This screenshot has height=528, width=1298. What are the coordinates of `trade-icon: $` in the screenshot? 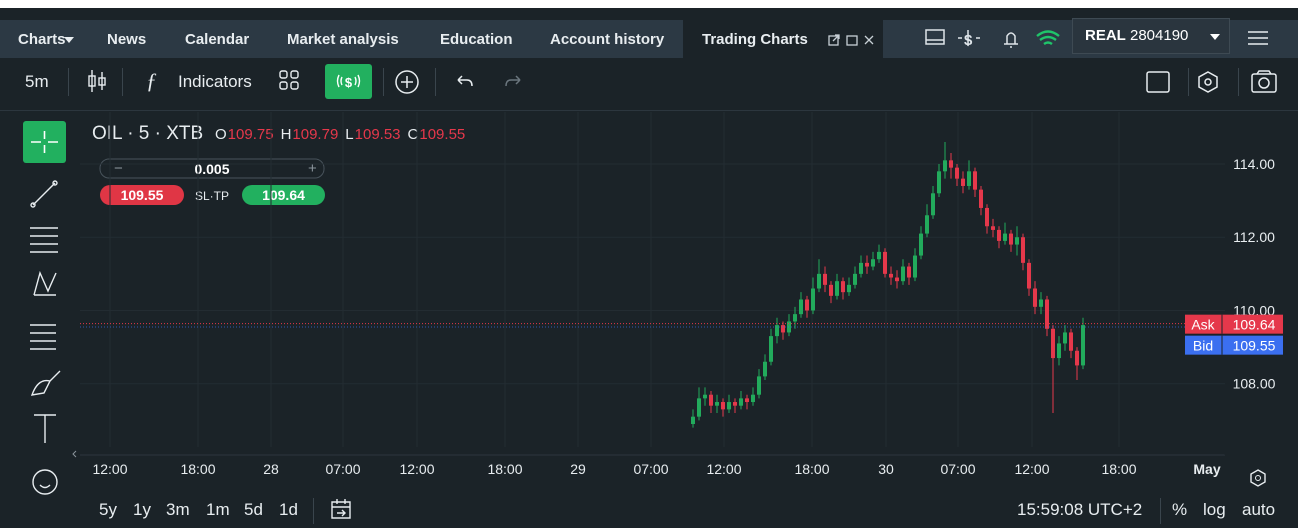 It's located at (348, 82).